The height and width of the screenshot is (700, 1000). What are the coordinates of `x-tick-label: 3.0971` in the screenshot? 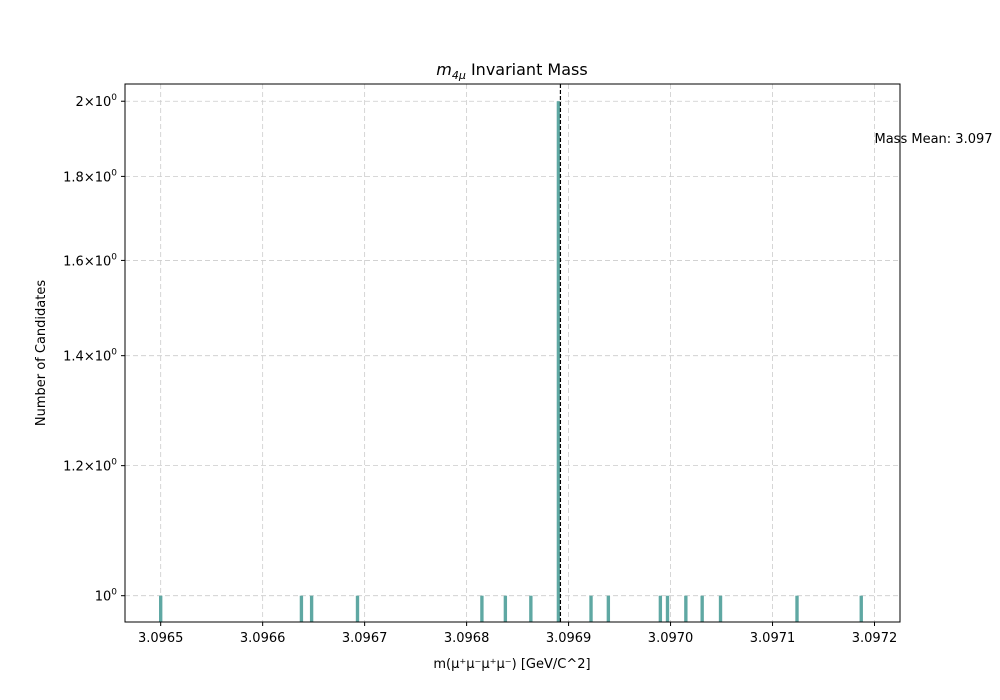 It's located at (773, 638).